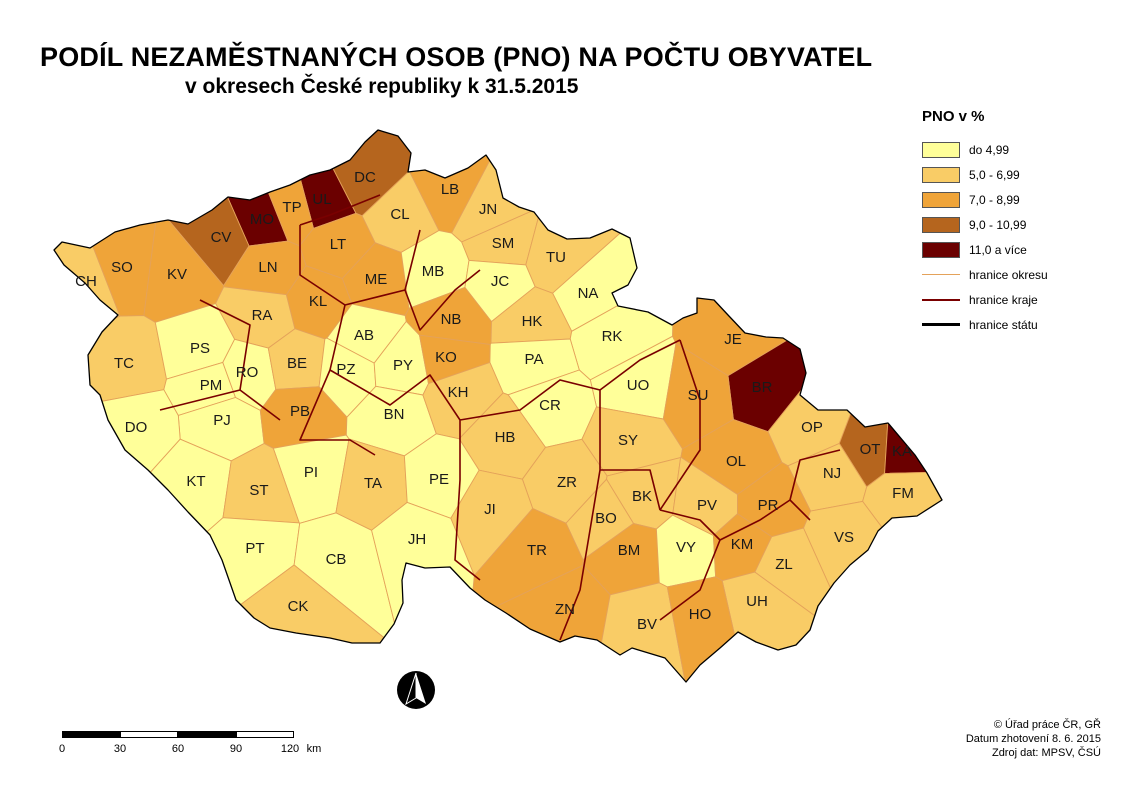  What do you see at coordinates (762, 387) in the screenshot?
I see `district-label-br: BR` at bounding box center [762, 387].